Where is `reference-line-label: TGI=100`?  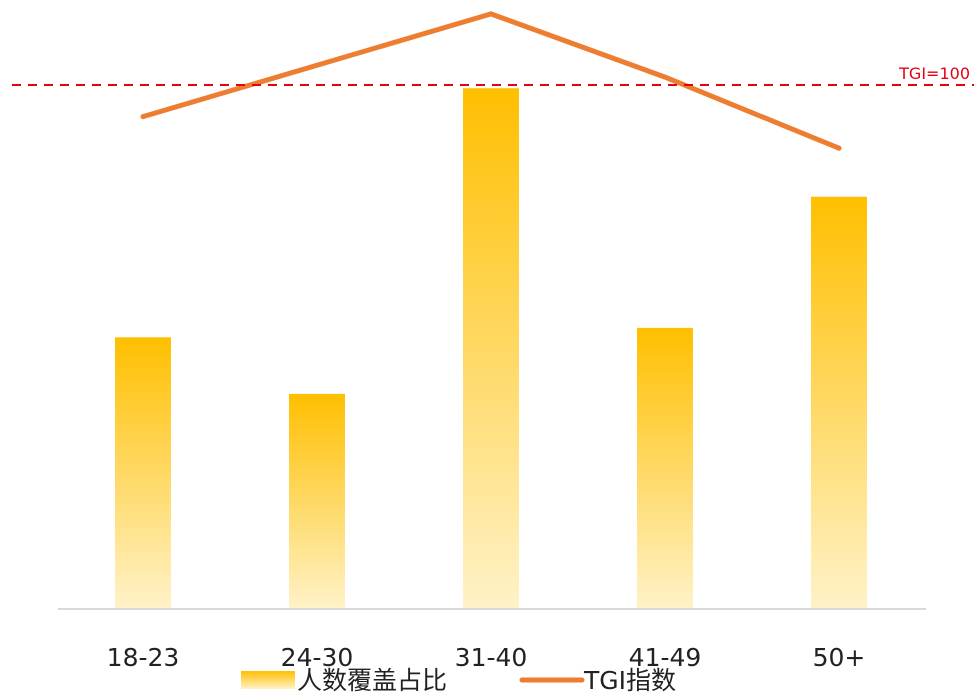
reference-line-label: TGI=100 is located at coordinates (934, 73).